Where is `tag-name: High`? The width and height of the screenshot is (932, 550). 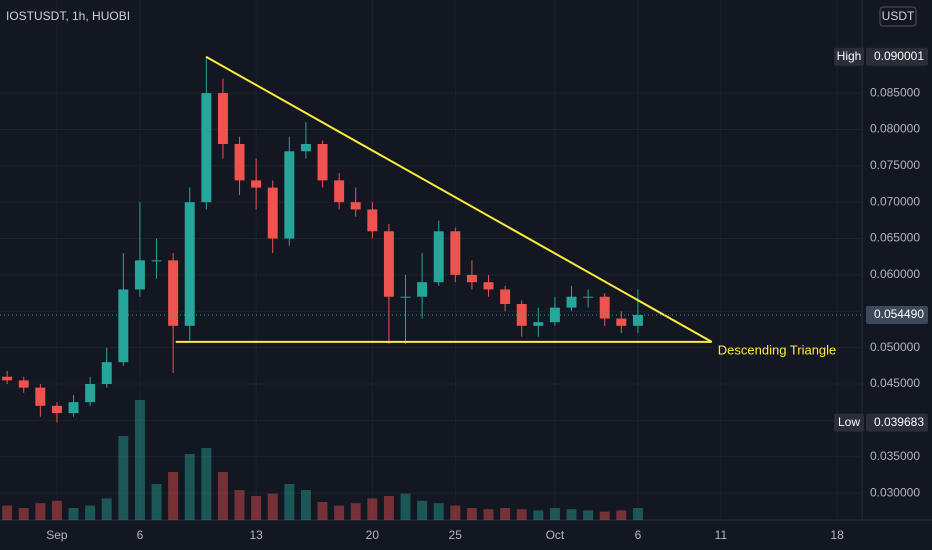 tag-name: High is located at coordinates (849, 56).